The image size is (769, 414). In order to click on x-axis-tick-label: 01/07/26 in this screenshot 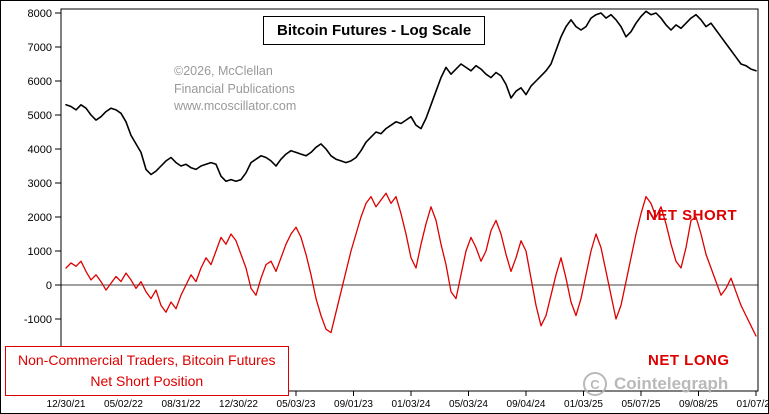, I will do `click(753, 404)`.